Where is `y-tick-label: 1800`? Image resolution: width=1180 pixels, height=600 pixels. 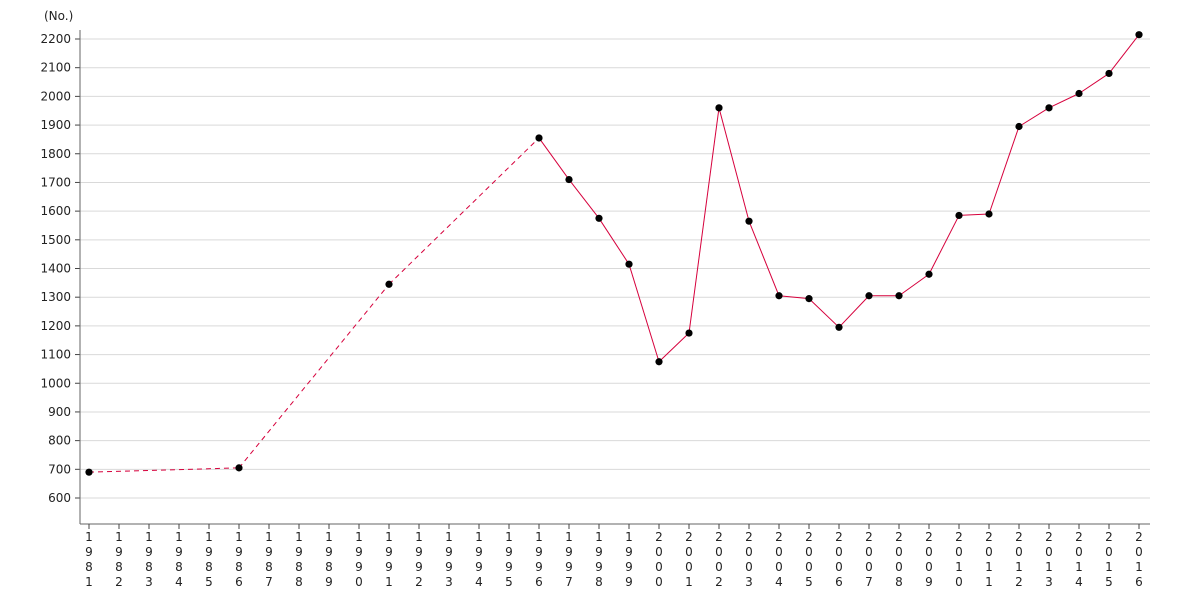 y-tick-label: 1800 is located at coordinates (55, 154).